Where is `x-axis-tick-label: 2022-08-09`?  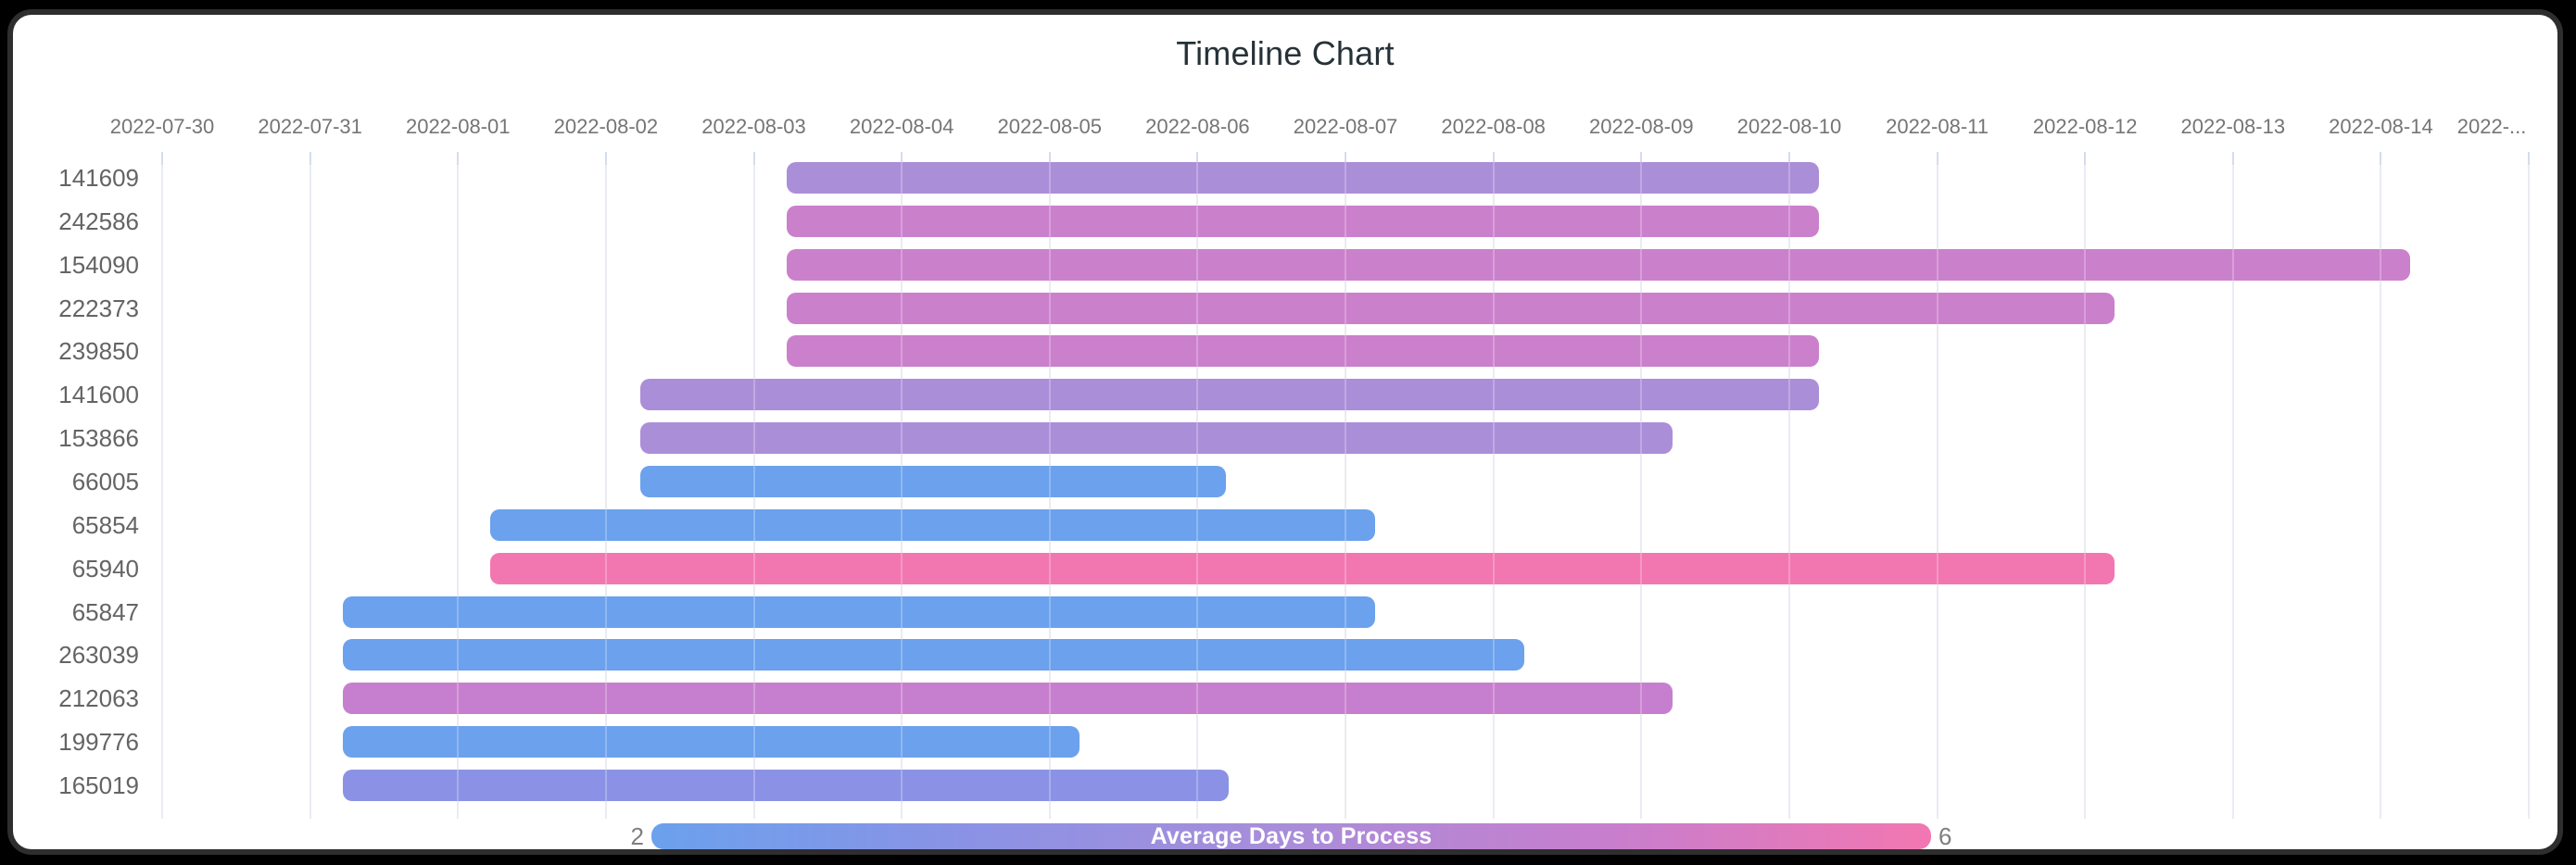
x-axis-tick-label: 2022-08-09 is located at coordinates (1642, 126).